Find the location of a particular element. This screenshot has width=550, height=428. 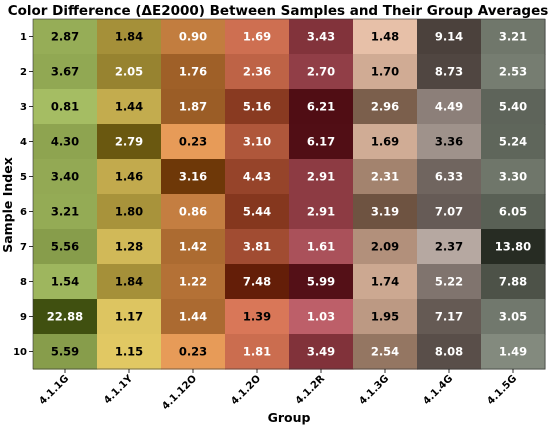

cell-value-label: 2.79 is located at coordinates (129, 142).